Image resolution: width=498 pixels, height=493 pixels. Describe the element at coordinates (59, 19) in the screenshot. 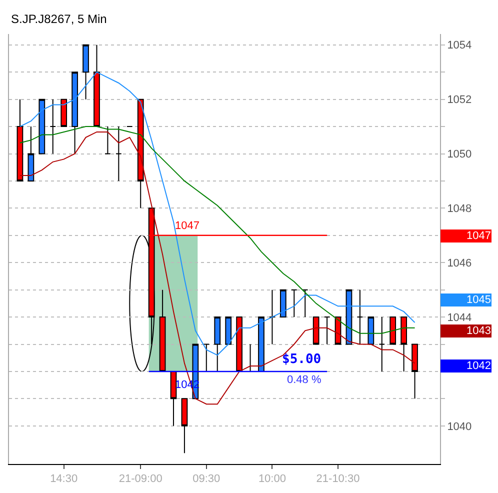

I see `chart-title: S.JP.J8267, 5 Min` at that location.